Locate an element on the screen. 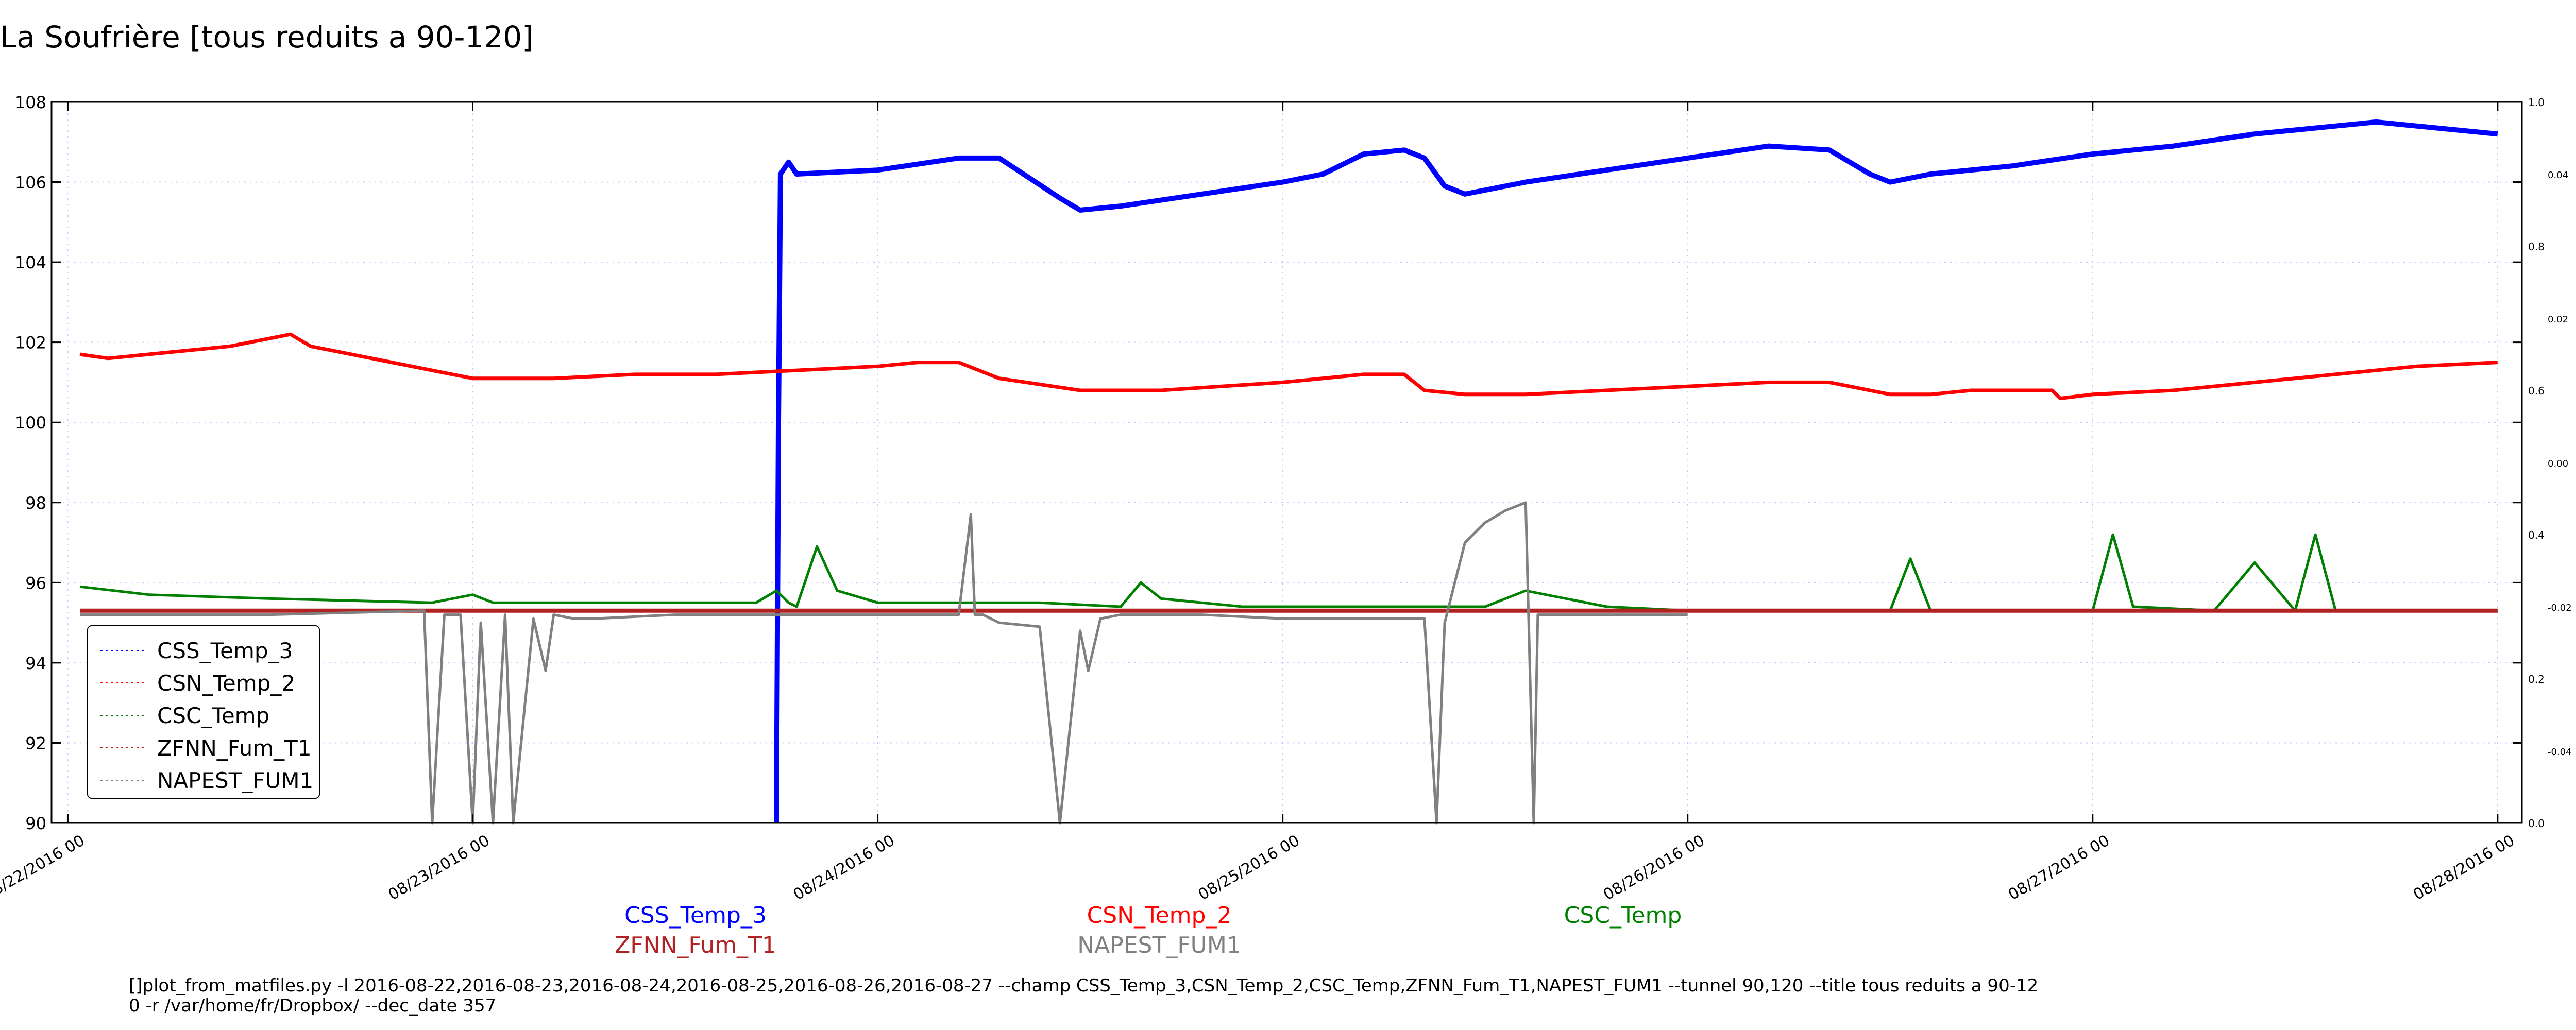 The width and height of the screenshot is (2576, 1030). y-tick-label: 100 is located at coordinates (30, 423).